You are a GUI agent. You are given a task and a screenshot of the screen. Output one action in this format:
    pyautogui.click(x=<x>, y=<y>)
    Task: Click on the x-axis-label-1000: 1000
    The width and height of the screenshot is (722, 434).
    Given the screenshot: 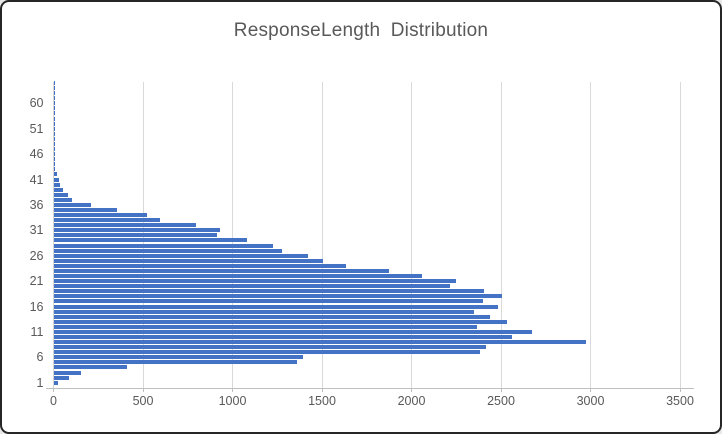 What is the action you would take?
    pyautogui.click(x=232, y=400)
    